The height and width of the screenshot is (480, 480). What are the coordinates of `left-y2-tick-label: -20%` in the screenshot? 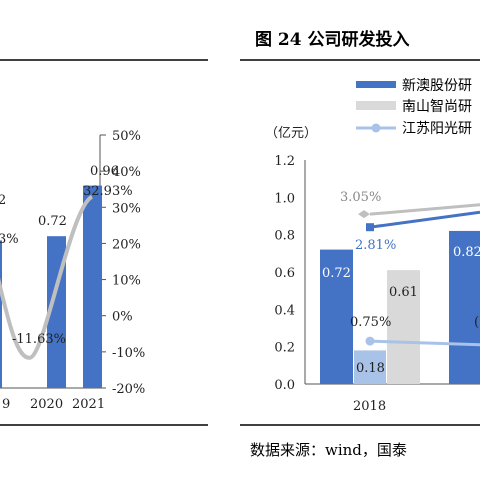 It's located at (128, 389).